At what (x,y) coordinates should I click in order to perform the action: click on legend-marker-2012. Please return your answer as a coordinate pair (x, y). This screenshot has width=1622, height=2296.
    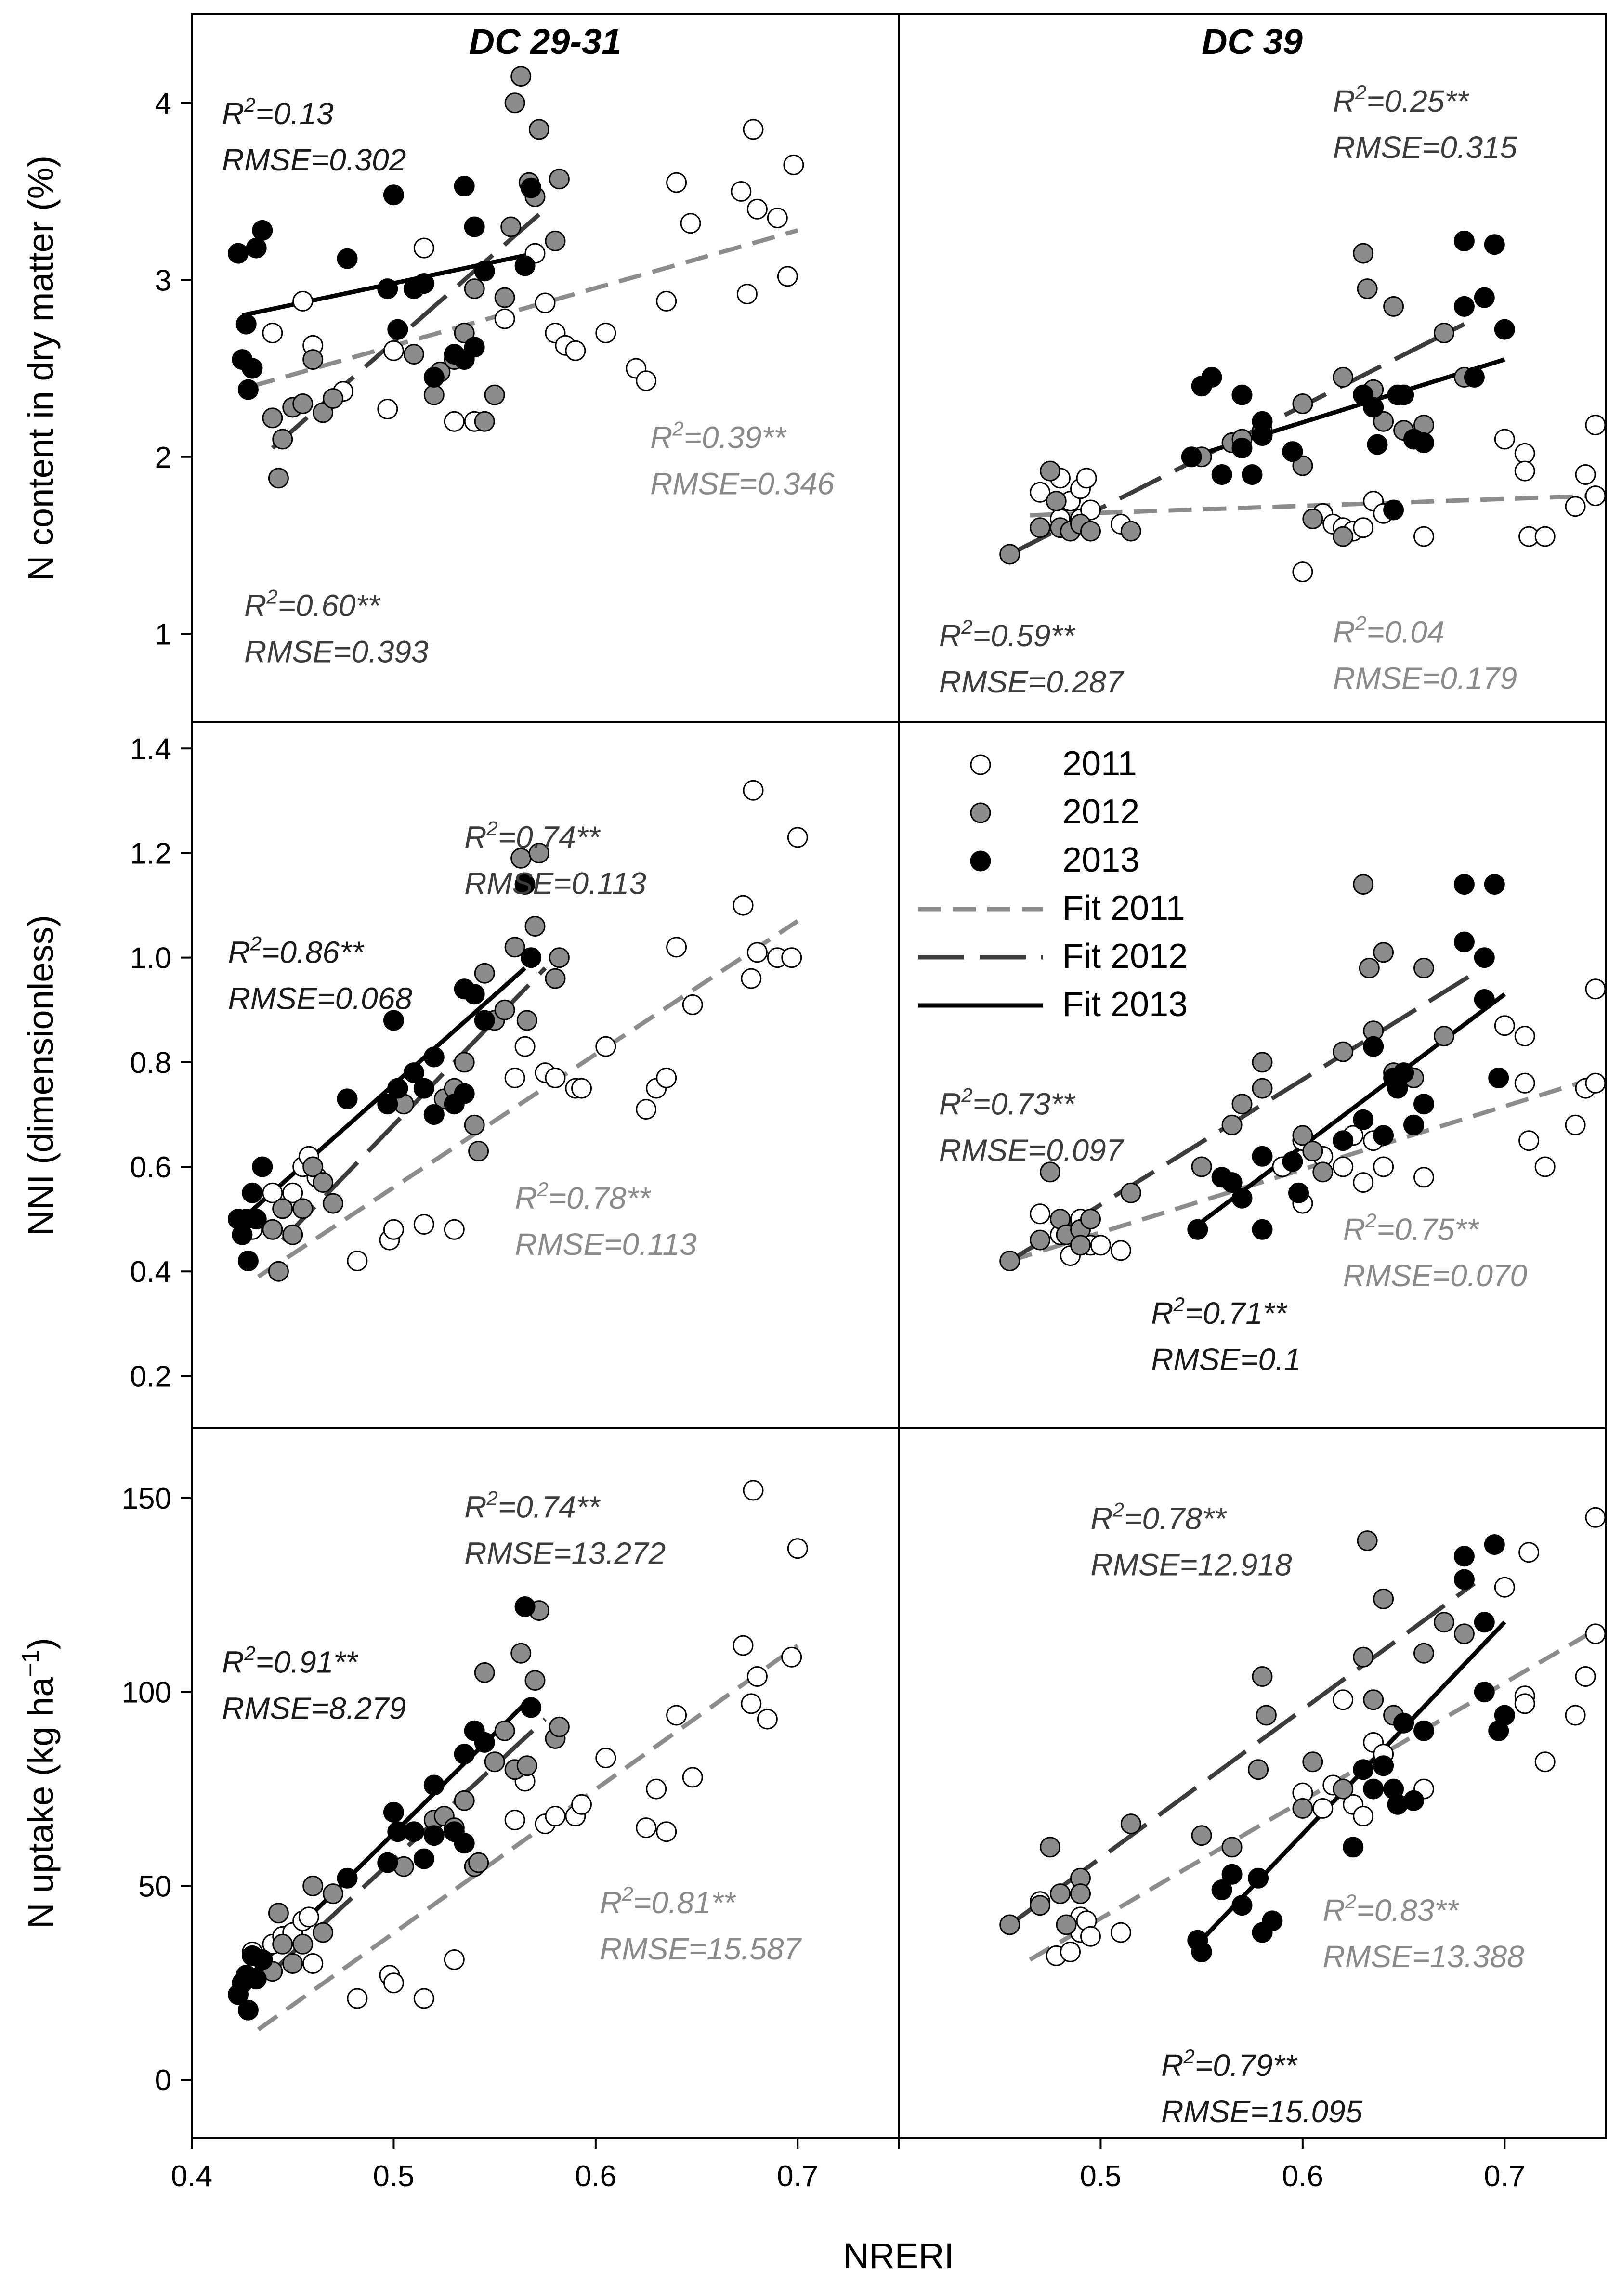
    Looking at the image, I should click on (980, 812).